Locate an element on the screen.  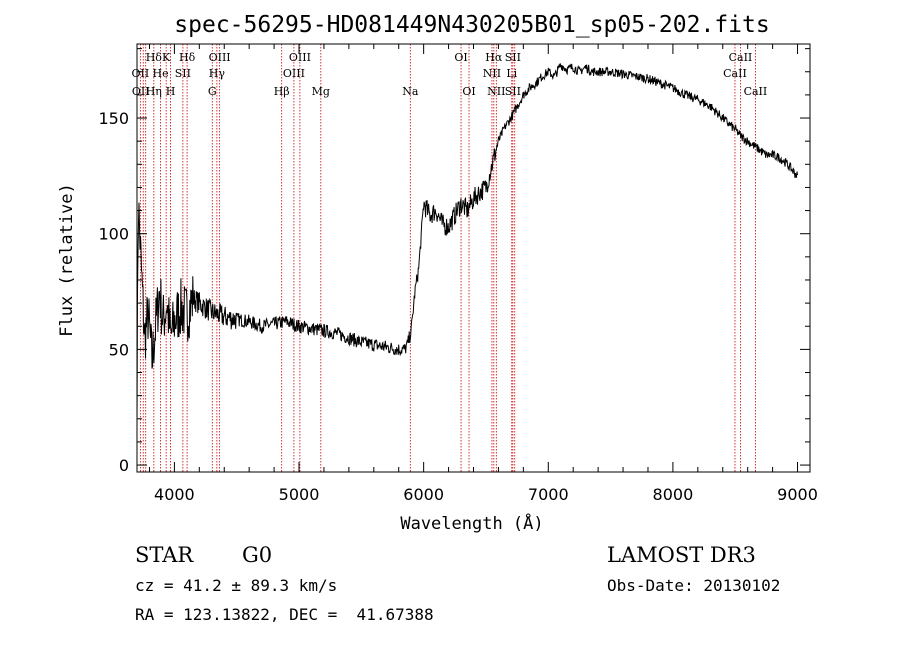
line-annotation: Hα is located at coordinates (494, 57).